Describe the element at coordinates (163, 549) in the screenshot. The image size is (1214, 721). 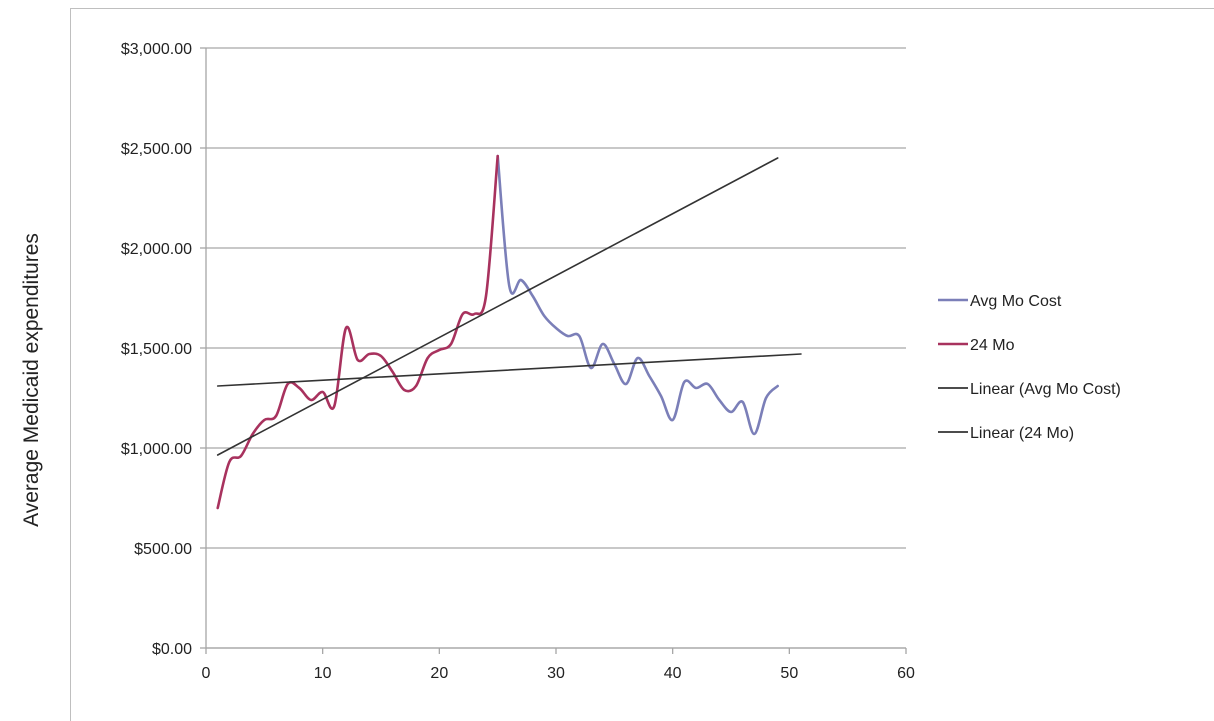
I see `y-tick-label: $500.00` at that location.